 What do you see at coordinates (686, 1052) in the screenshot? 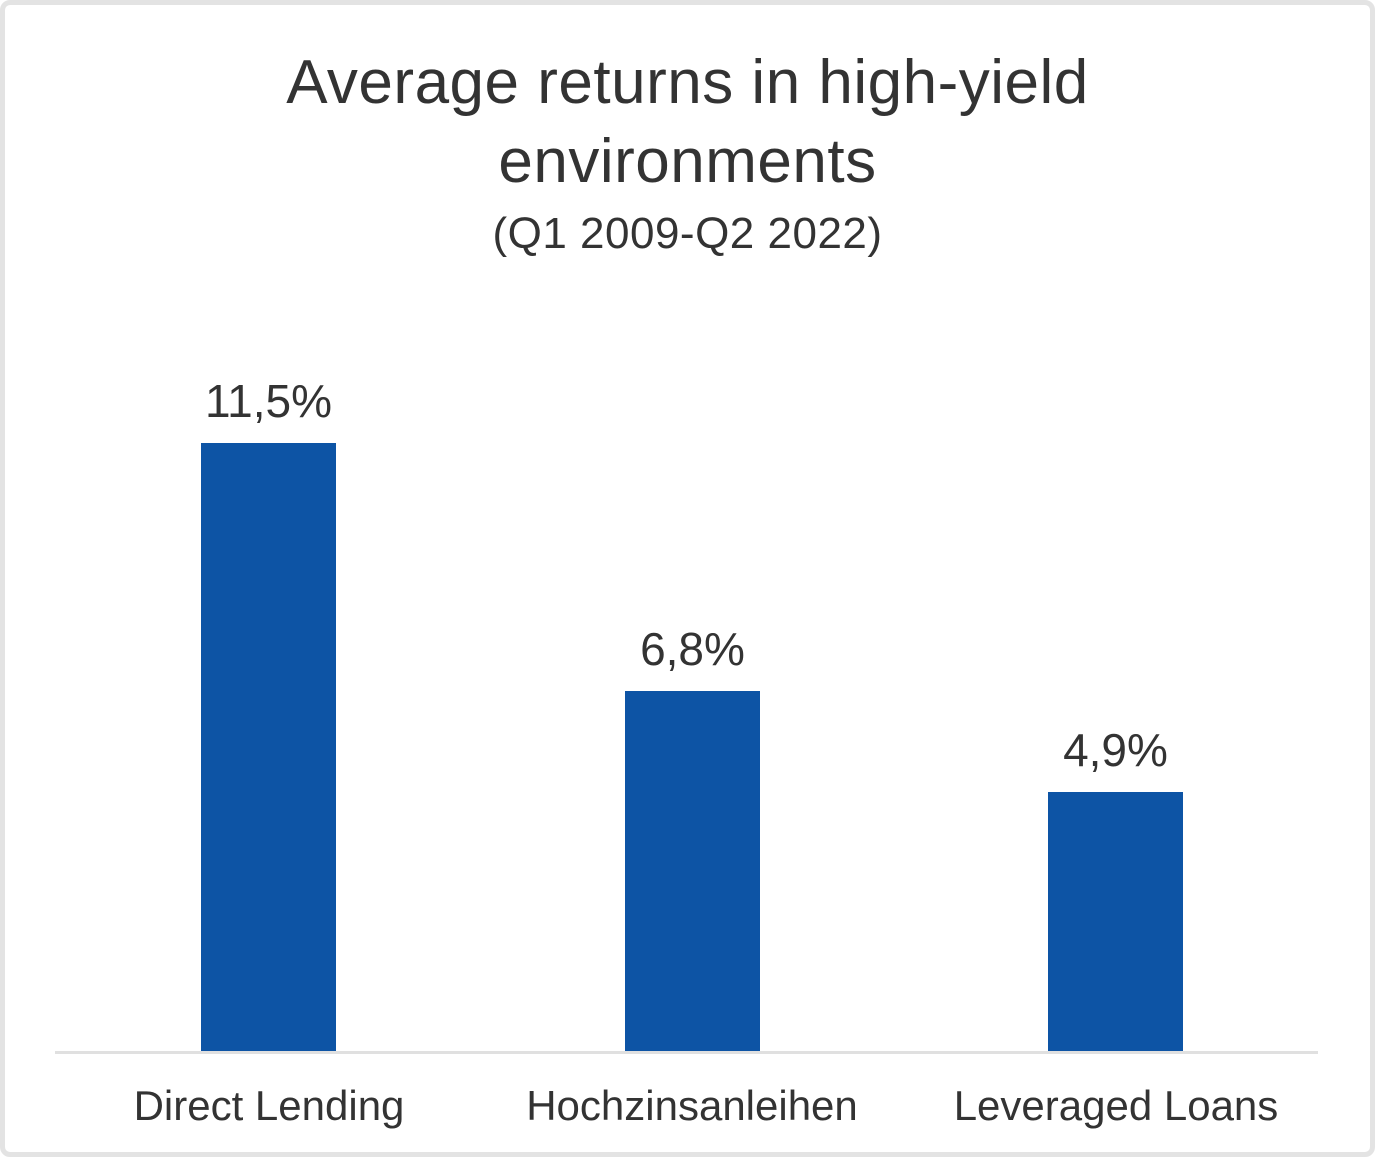
I see `x-axis-baseline` at bounding box center [686, 1052].